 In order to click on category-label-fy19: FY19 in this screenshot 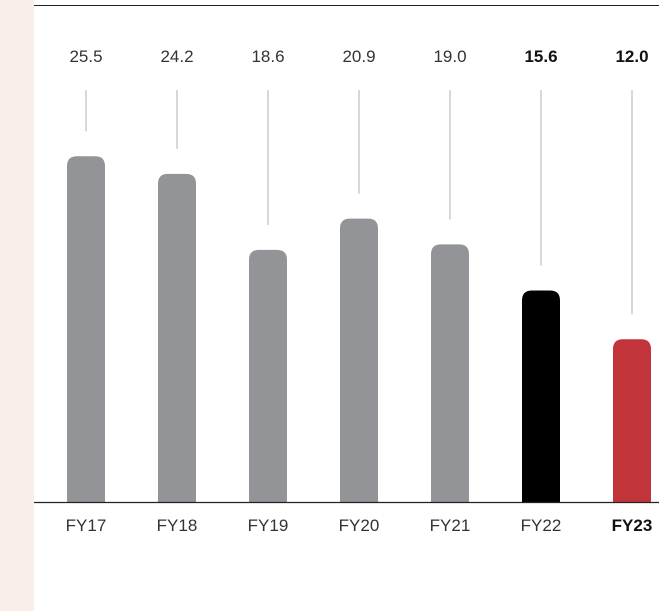, I will do `click(268, 525)`.